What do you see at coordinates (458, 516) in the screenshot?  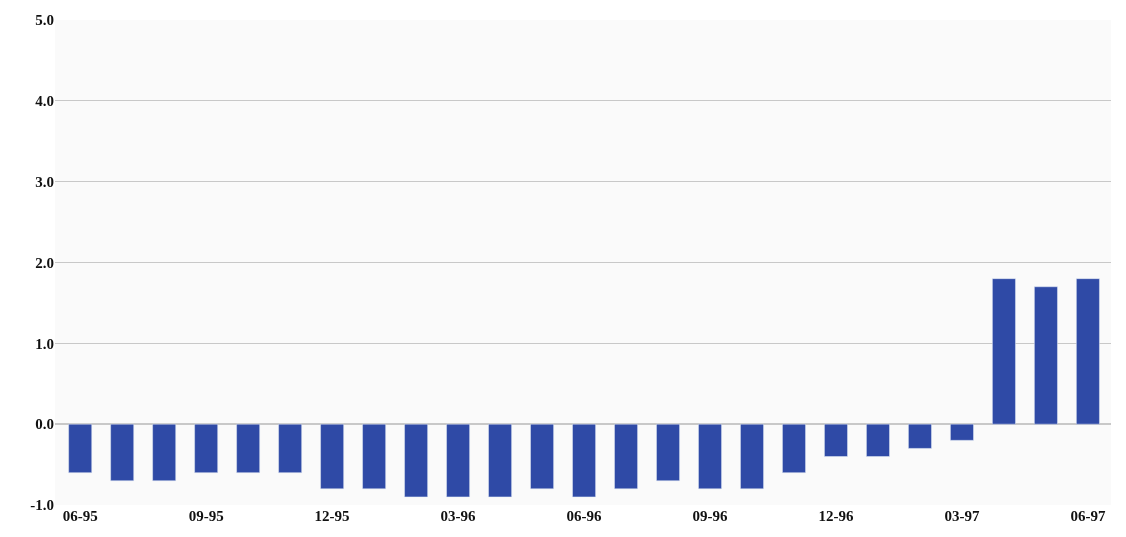 I see `x-tick-label: 03-96` at bounding box center [458, 516].